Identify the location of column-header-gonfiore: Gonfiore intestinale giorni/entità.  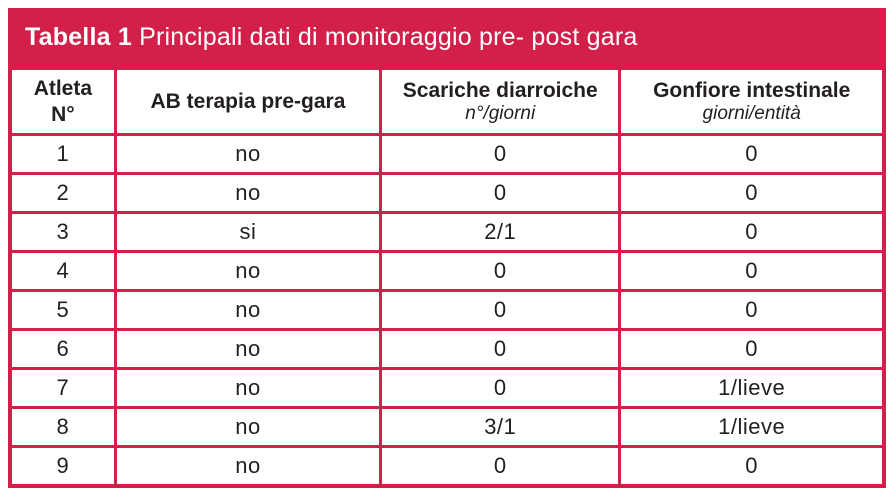
(751, 101).